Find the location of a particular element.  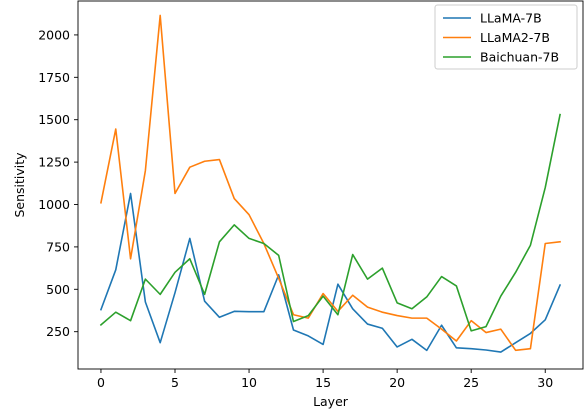

x-tick-label: 10 is located at coordinates (249, 382).